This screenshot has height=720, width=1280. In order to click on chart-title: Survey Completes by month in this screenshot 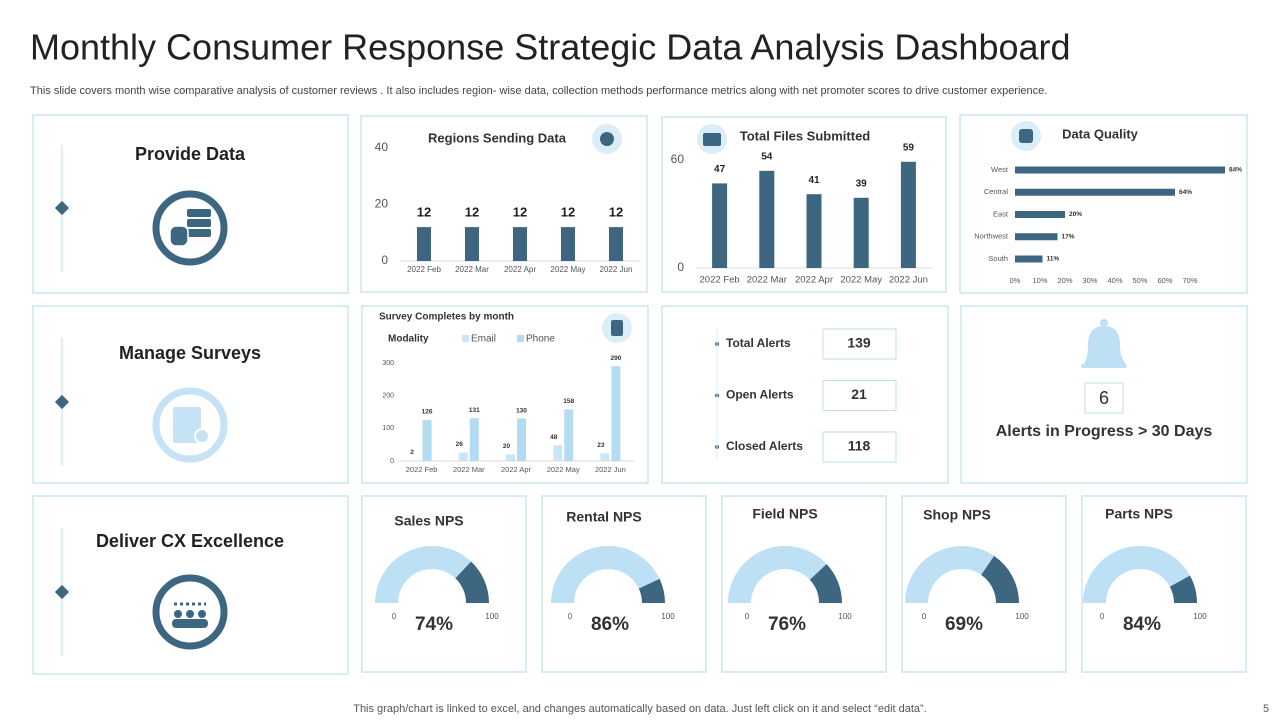, I will do `click(446, 317)`.